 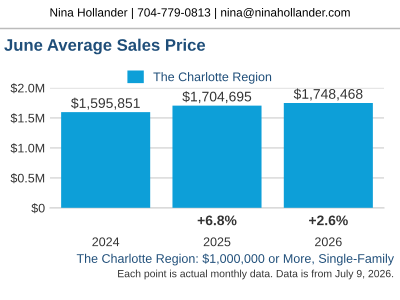 I want to click on data-label: $1,595,851, so click(x=105, y=104).